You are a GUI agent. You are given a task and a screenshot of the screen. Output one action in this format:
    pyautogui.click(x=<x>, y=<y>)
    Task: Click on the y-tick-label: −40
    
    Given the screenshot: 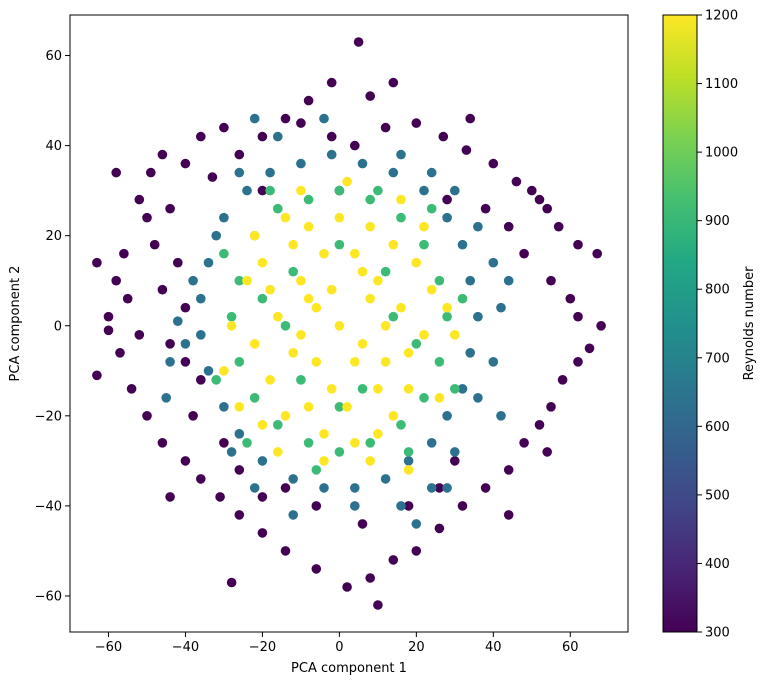 What is the action you would take?
    pyautogui.click(x=48, y=506)
    